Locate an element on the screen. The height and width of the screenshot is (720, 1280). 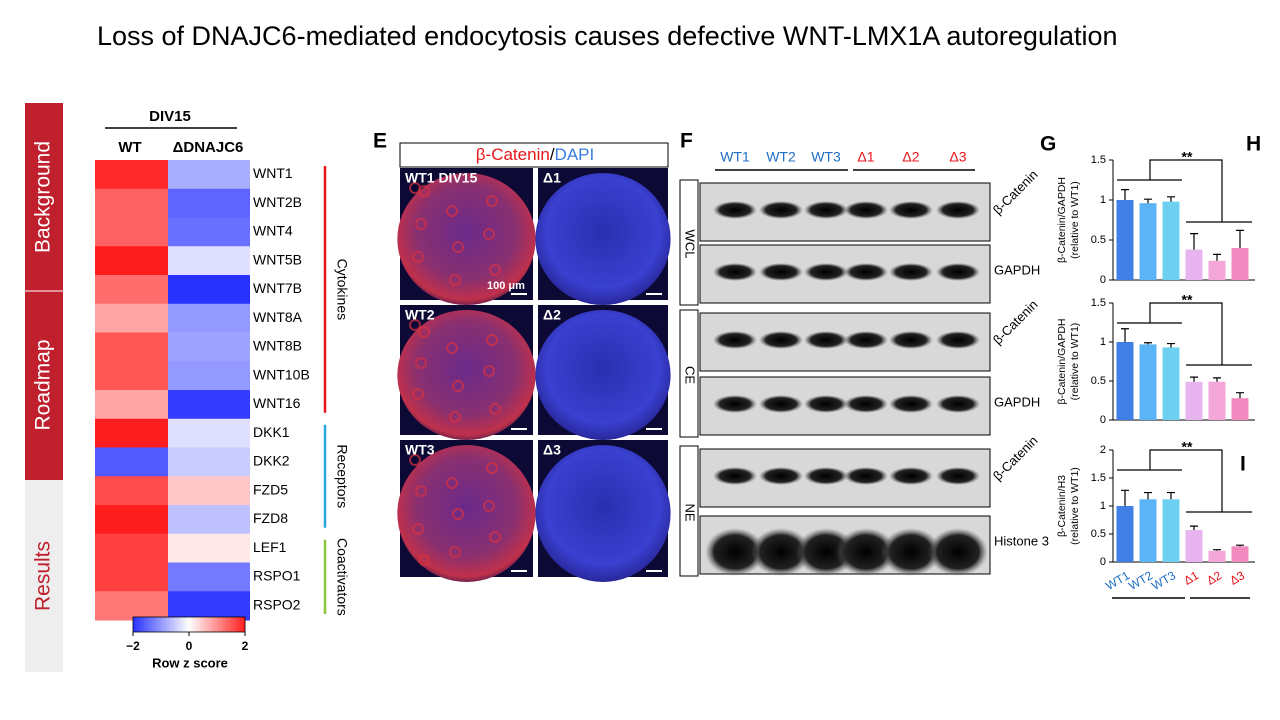
panel-label: E is located at coordinates (380, 141).